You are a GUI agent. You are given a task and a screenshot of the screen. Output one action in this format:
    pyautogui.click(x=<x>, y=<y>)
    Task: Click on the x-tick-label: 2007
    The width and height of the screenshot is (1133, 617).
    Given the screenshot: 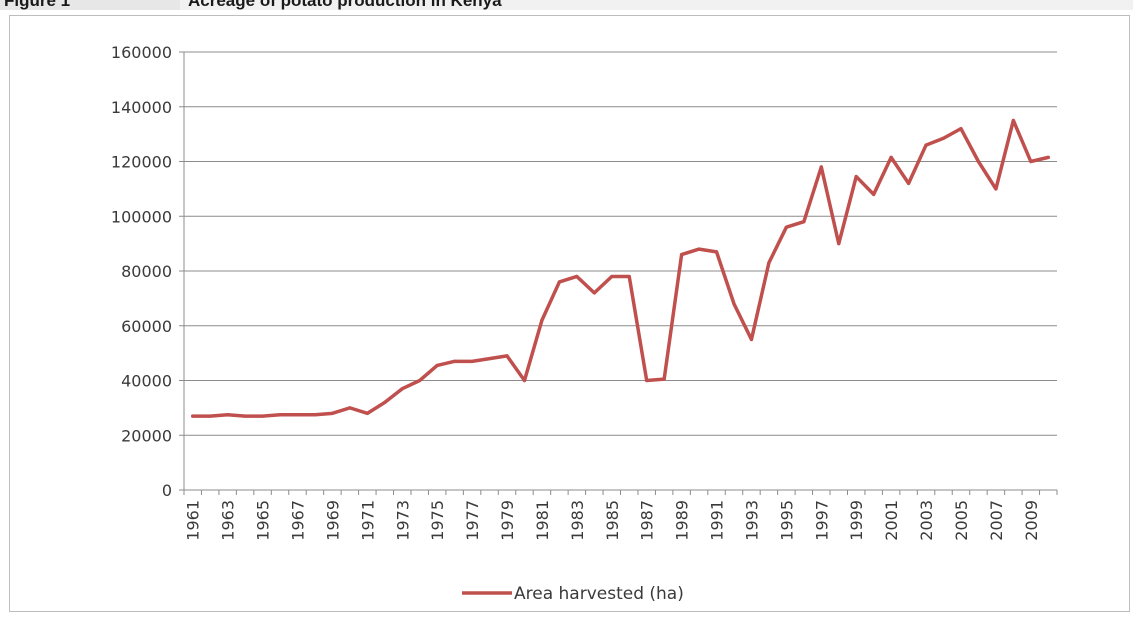 What is the action you would take?
    pyautogui.click(x=996, y=520)
    